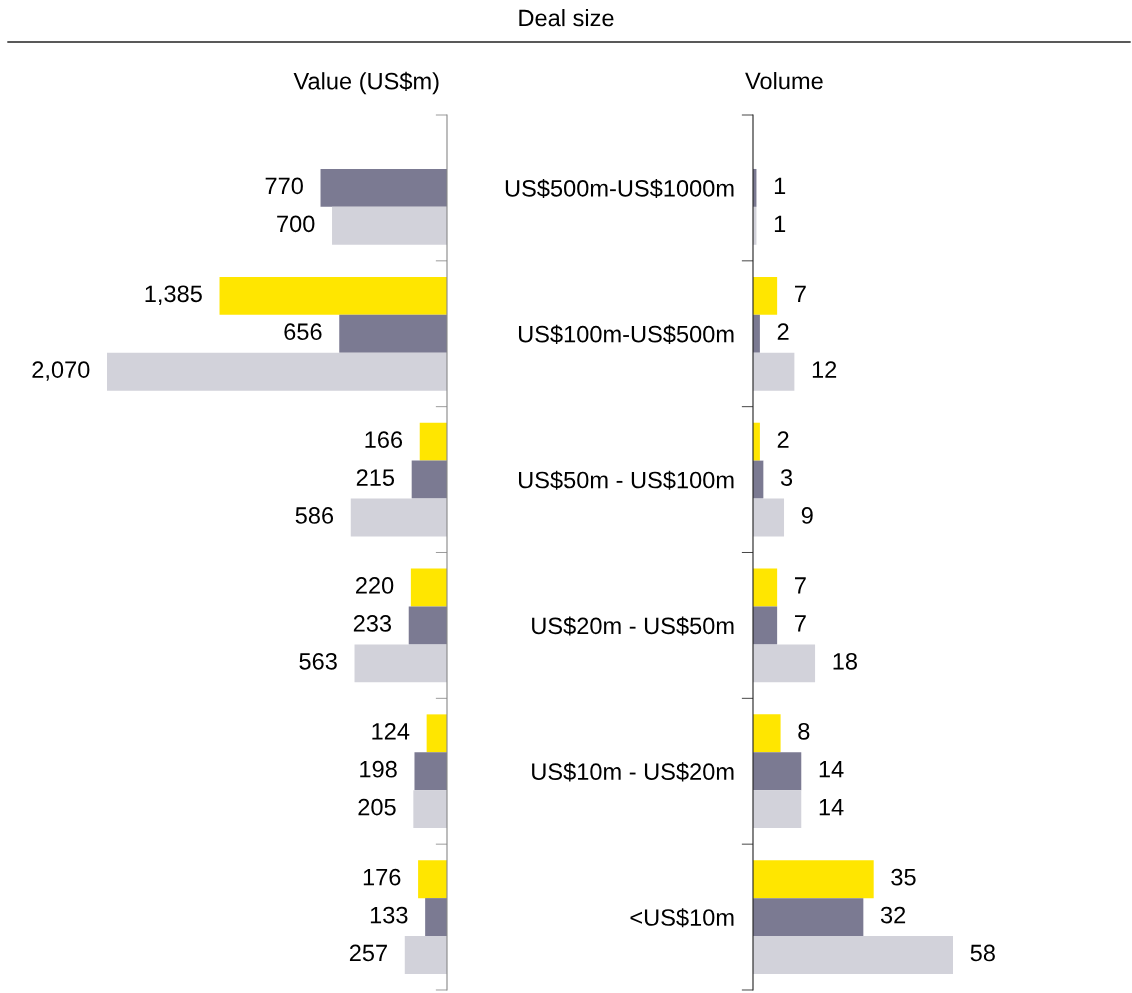 This screenshot has width=1132, height=993. Describe the element at coordinates (375, 585) in the screenshot. I see `data-label: 220` at that location.